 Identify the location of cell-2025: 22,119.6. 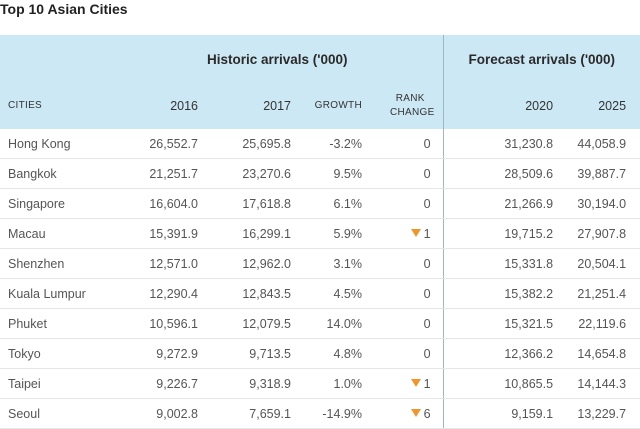
(596, 323).